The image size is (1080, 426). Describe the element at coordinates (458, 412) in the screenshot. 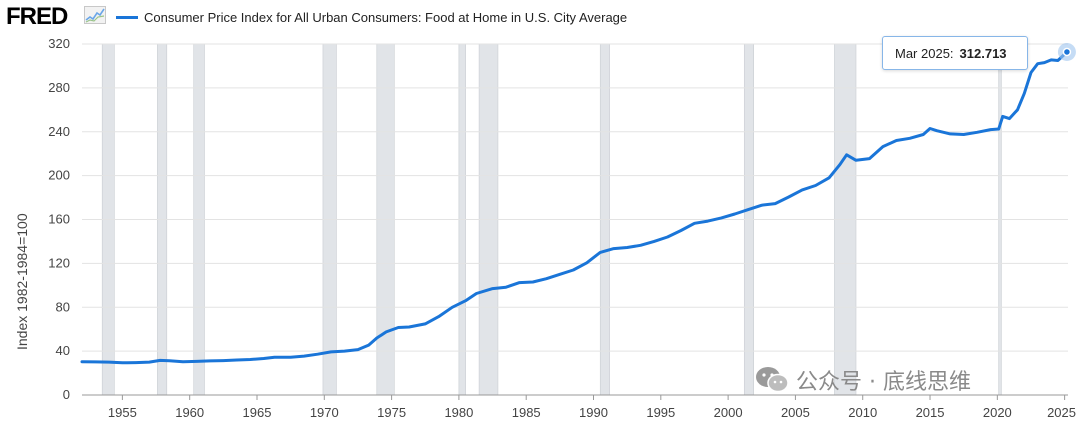

I see `x-tick-label: 1980` at that location.